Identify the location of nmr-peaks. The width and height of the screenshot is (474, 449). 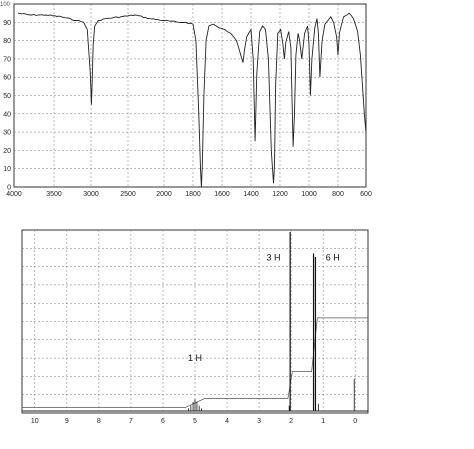
(271, 321).